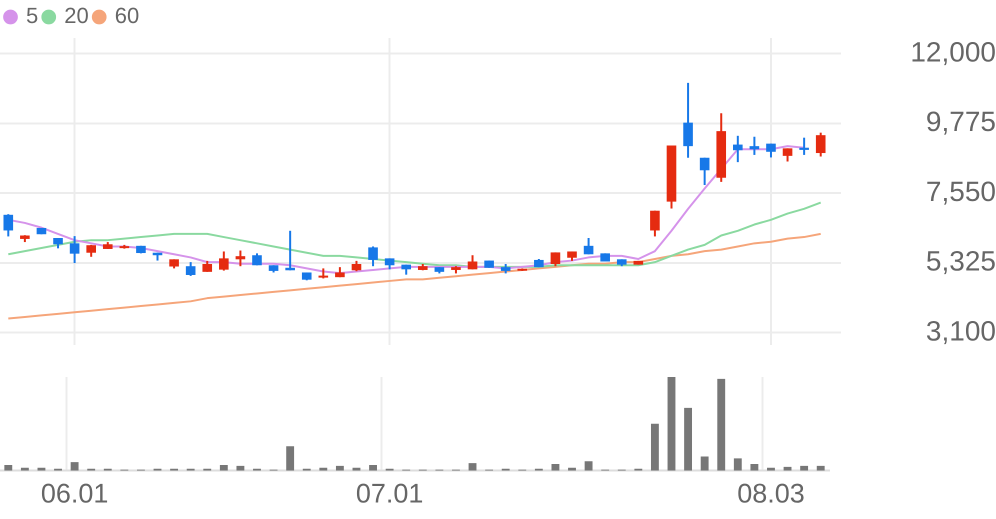  What do you see at coordinates (32, 15) in the screenshot?
I see `legend-label: 5` at bounding box center [32, 15].